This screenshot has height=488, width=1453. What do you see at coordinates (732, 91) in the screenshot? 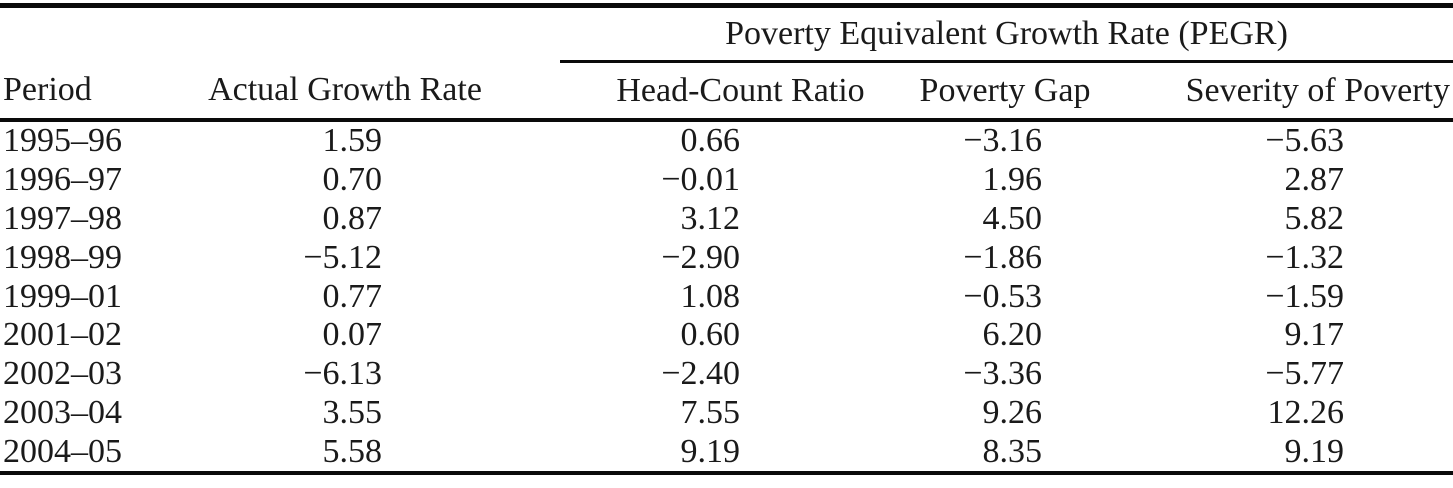
I see `column-header-head-count-ratio: Head-Count Ratio` at bounding box center [732, 91].